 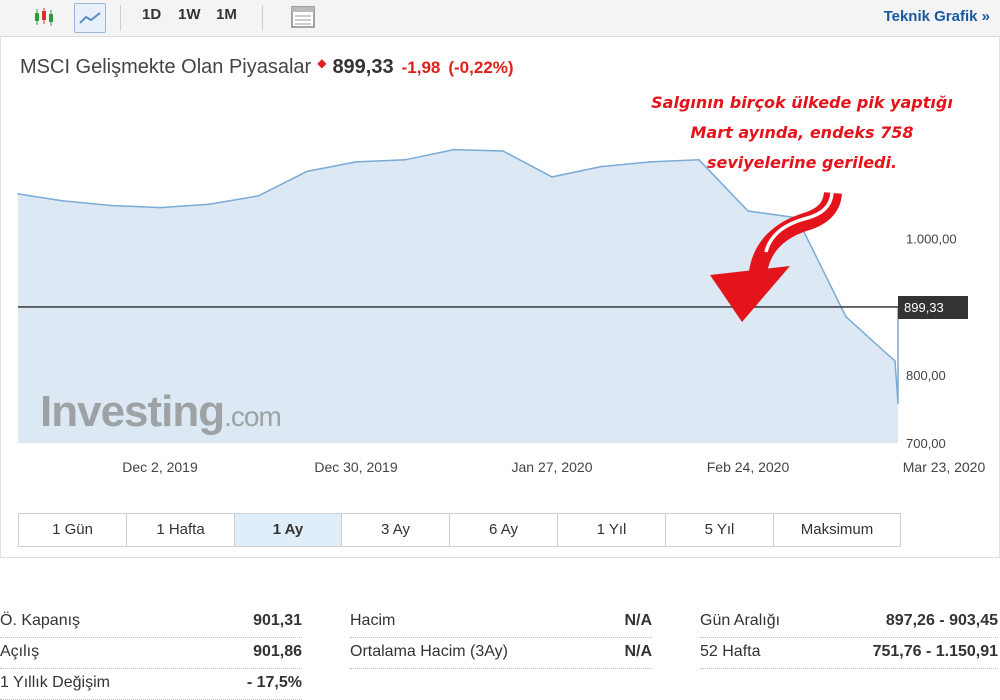 I want to click on candlestick-icon, so click(x=44, y=17).